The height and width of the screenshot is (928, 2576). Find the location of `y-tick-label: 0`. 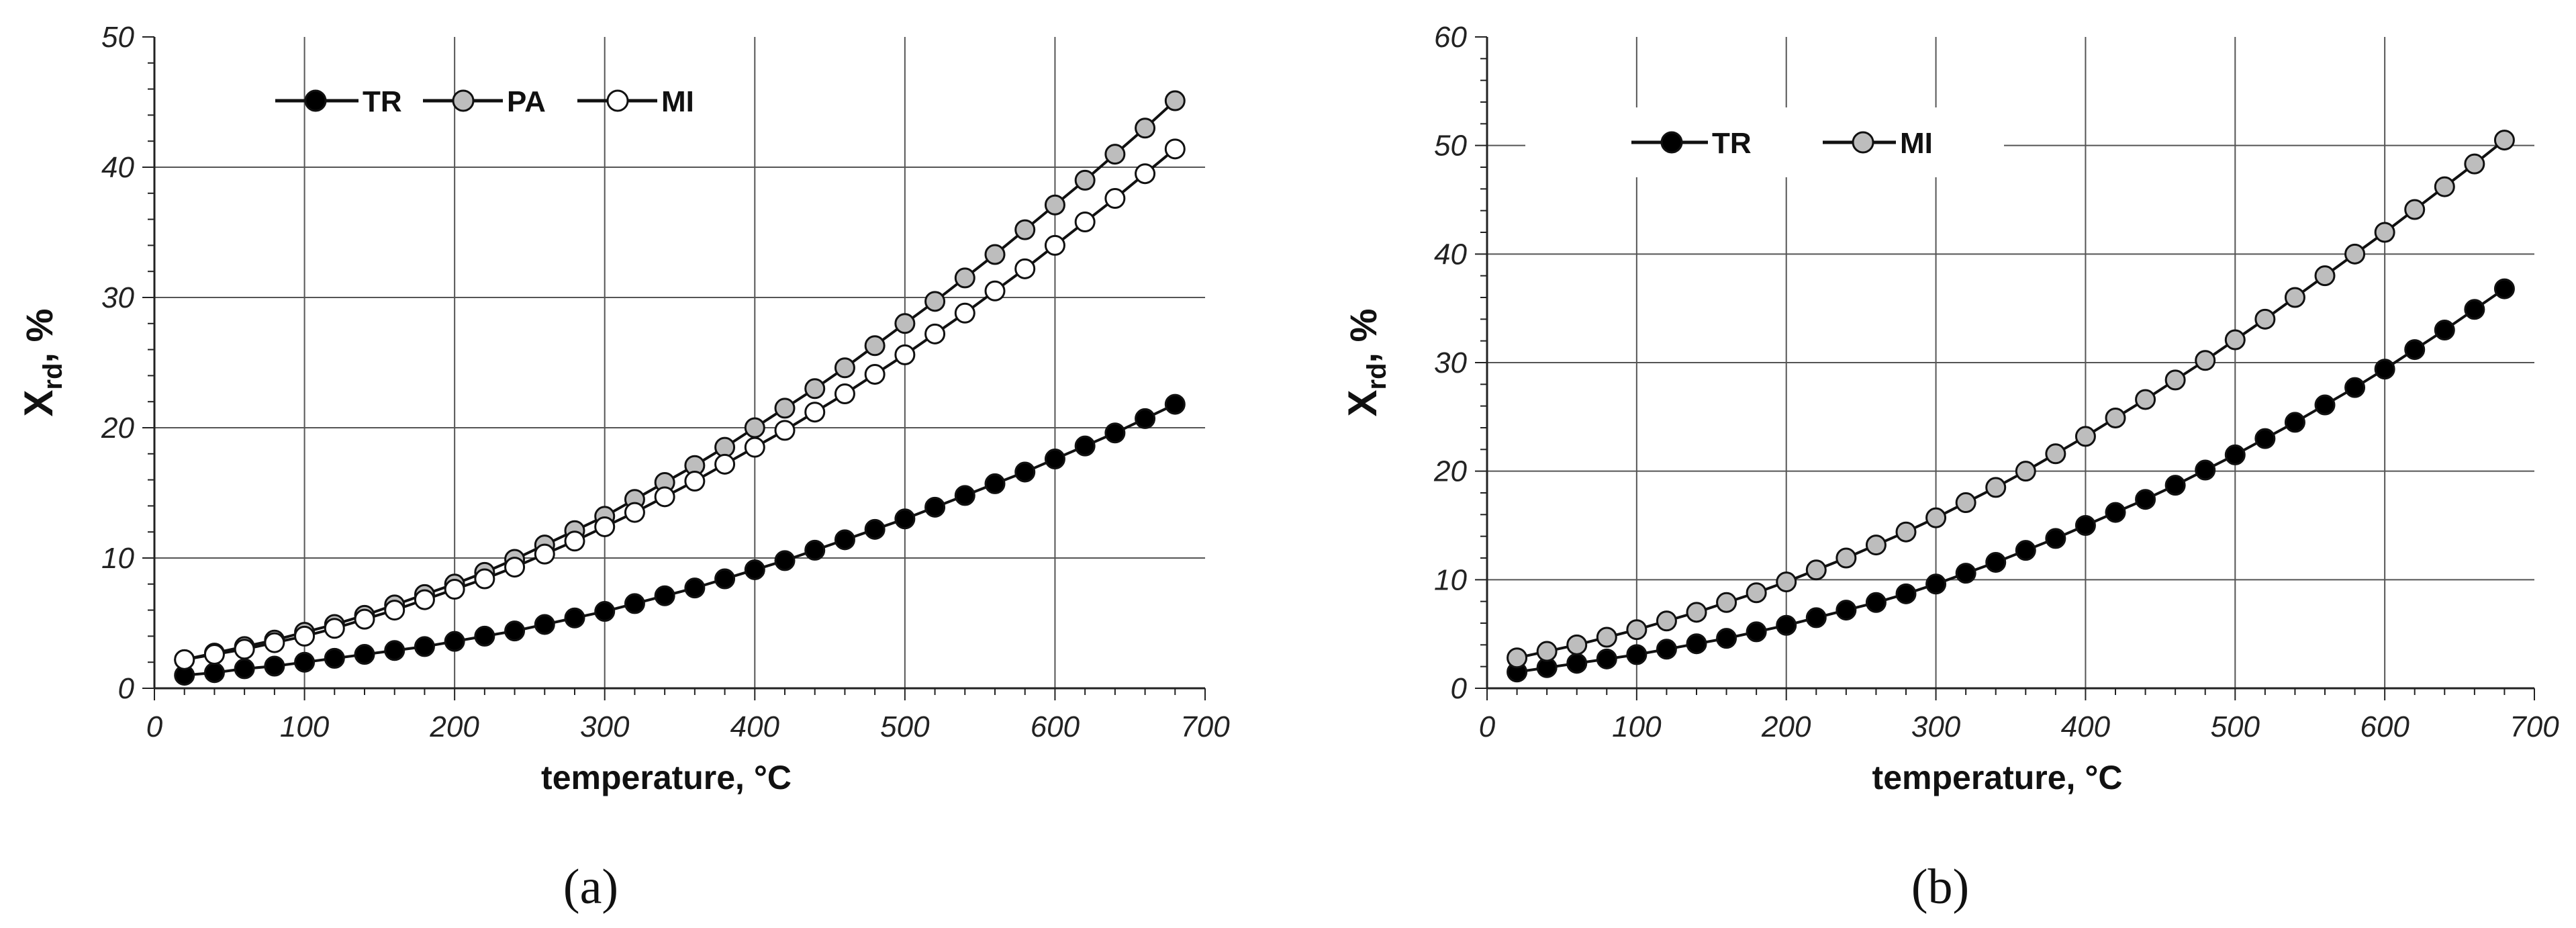

y-tick-label: 0 is located at coordinates (126, 688).